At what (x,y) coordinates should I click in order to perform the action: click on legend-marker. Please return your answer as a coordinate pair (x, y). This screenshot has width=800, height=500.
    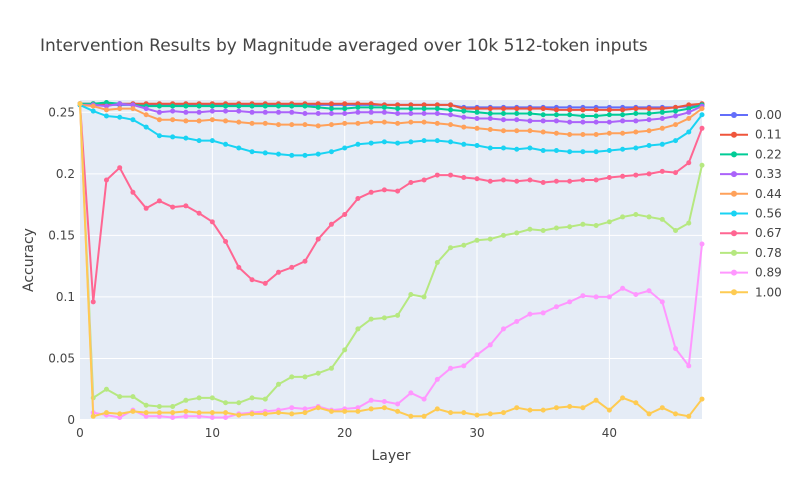
    Looking at the image, I should click on (734, 154).